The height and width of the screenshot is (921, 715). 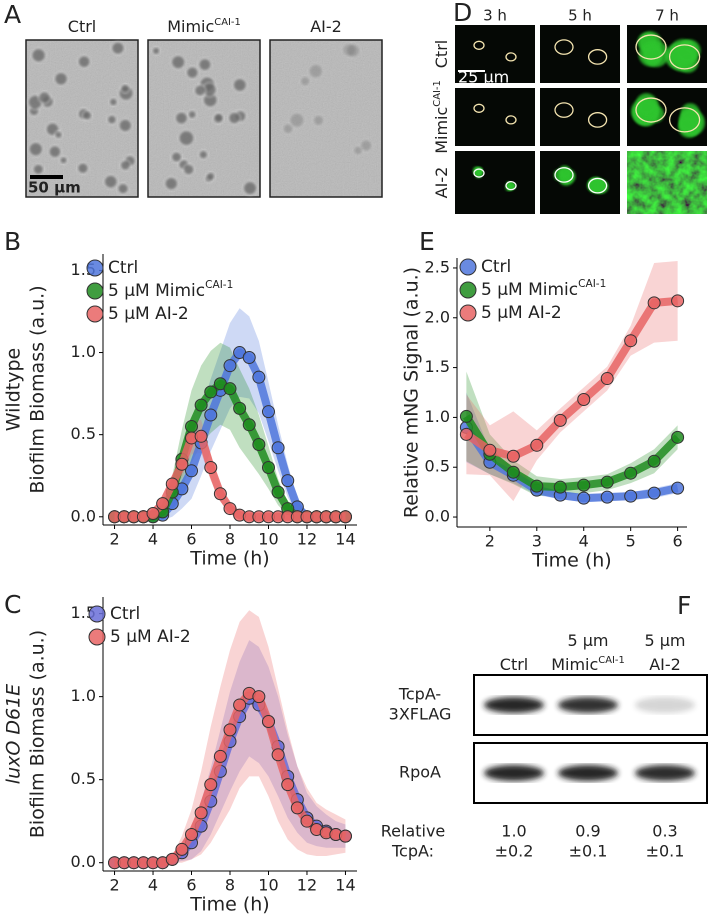 What do you see at coordinates (587, 831) in the screenshot?
I see `quant-value: 0.9` at bounding box center [587, 831].